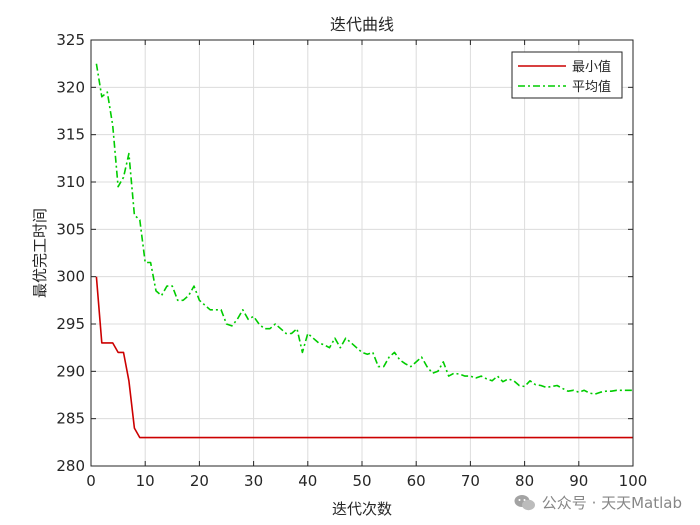 This screenshot has height=525, width=700. I want to click on x-tick-label: 40, so click(307, 481).